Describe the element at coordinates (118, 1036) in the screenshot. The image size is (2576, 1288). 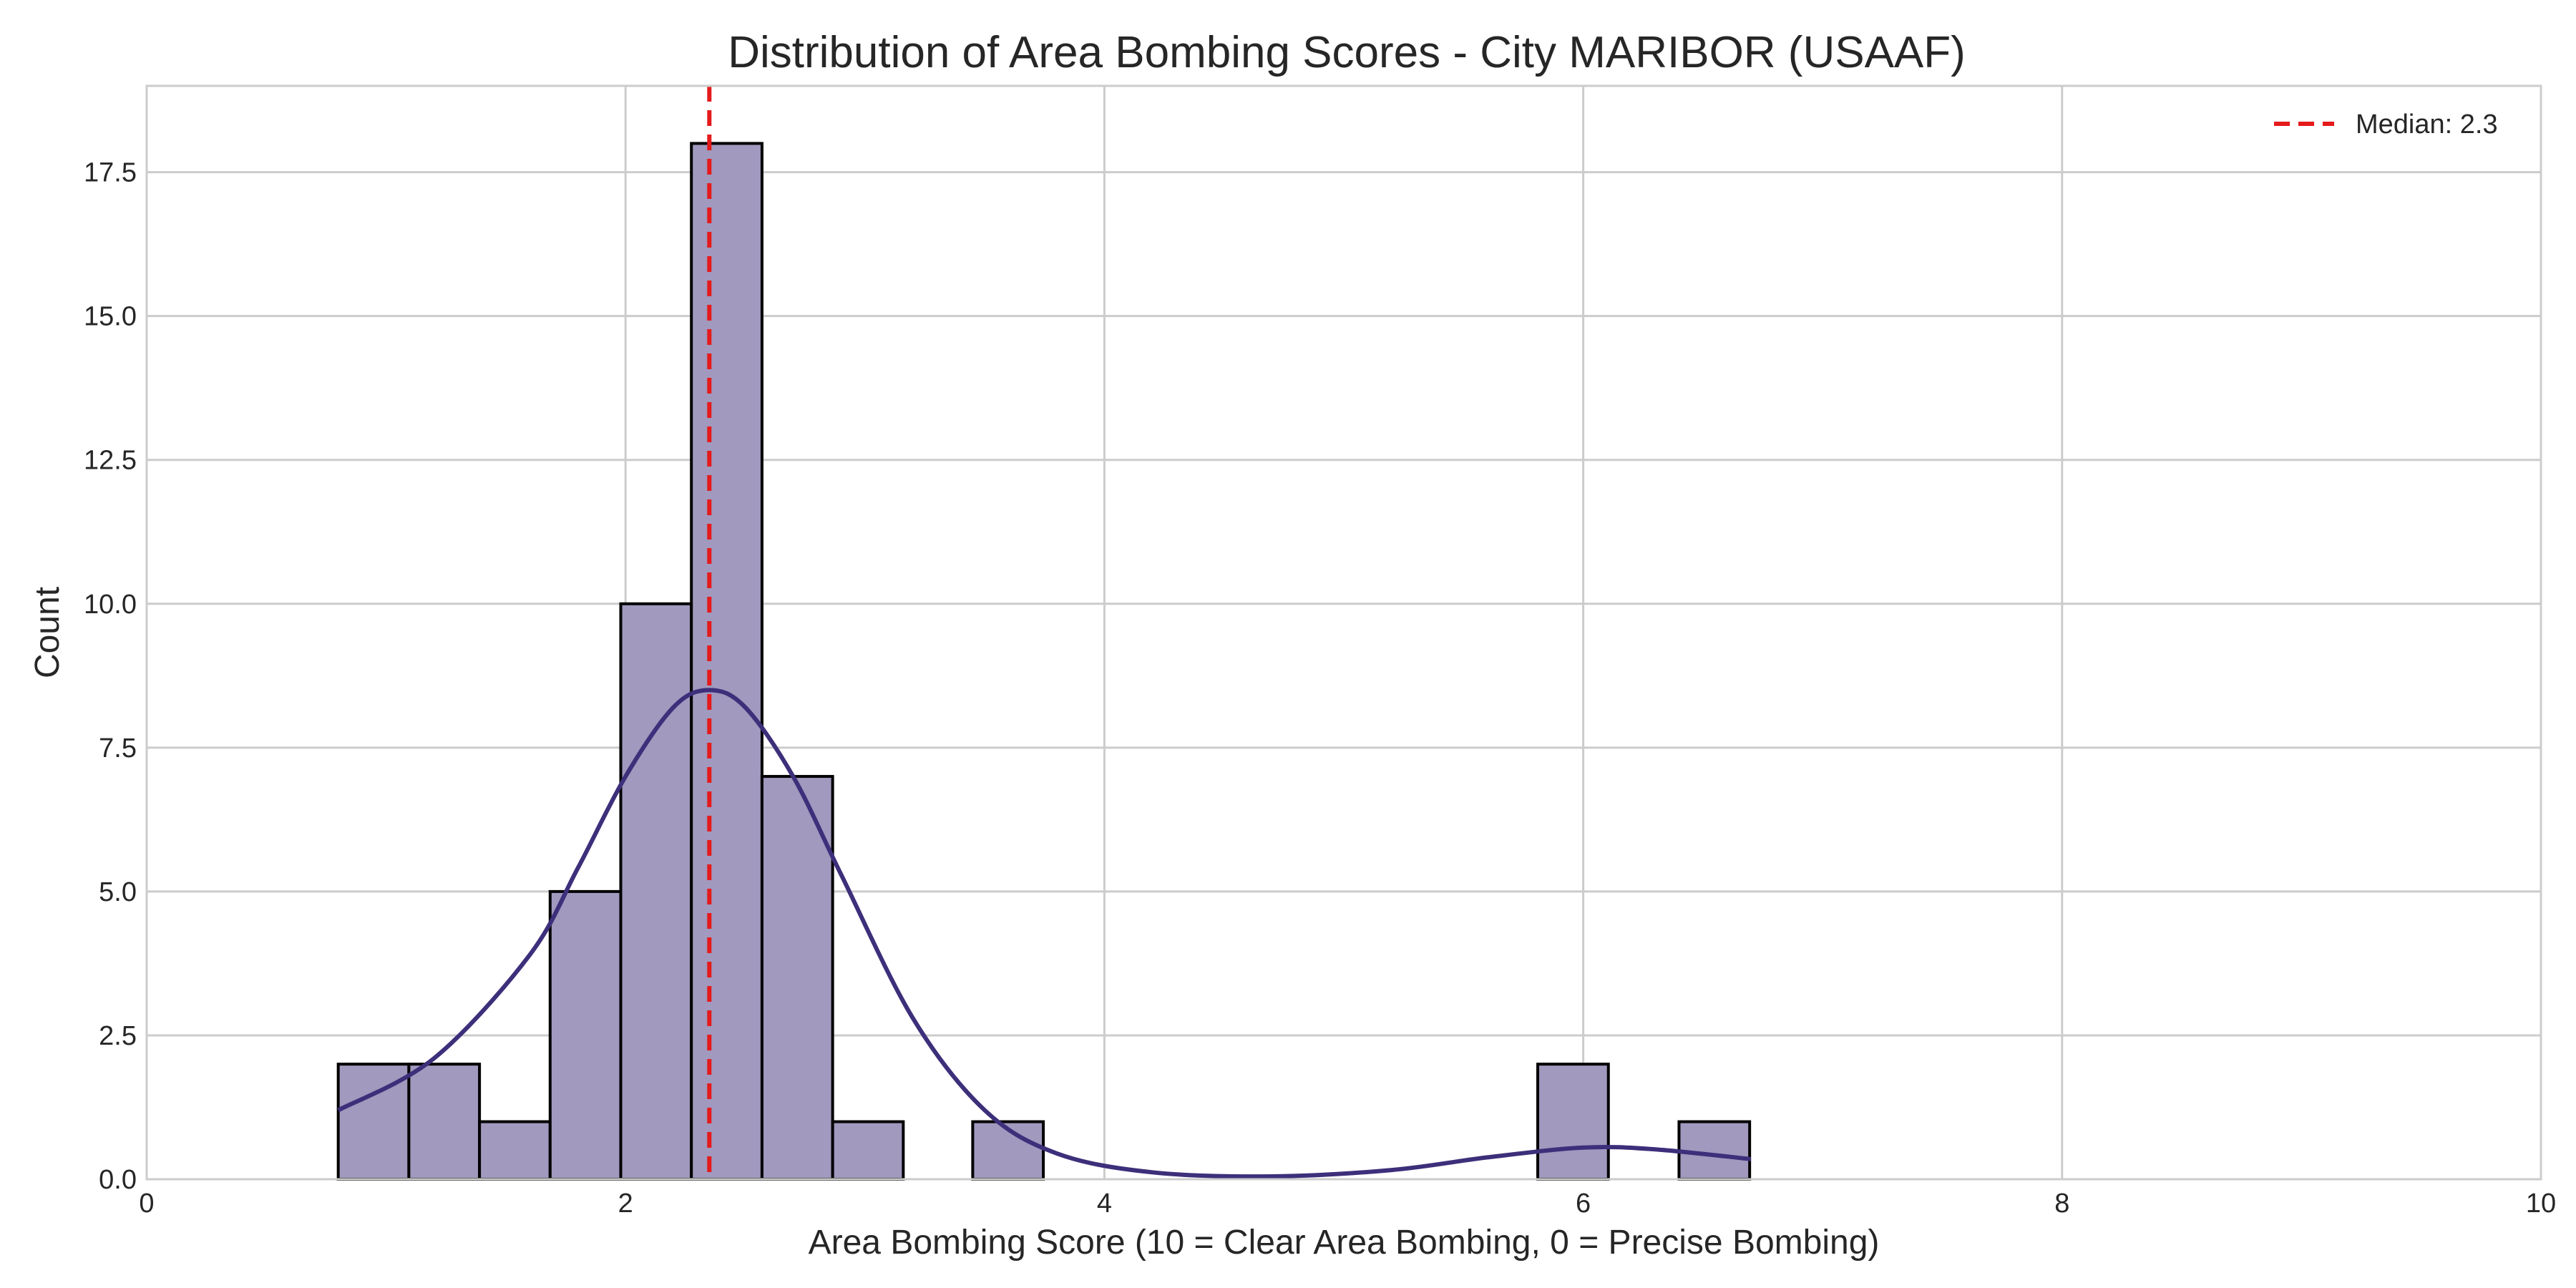
I see `y-tick-label: 2.5` at that location.